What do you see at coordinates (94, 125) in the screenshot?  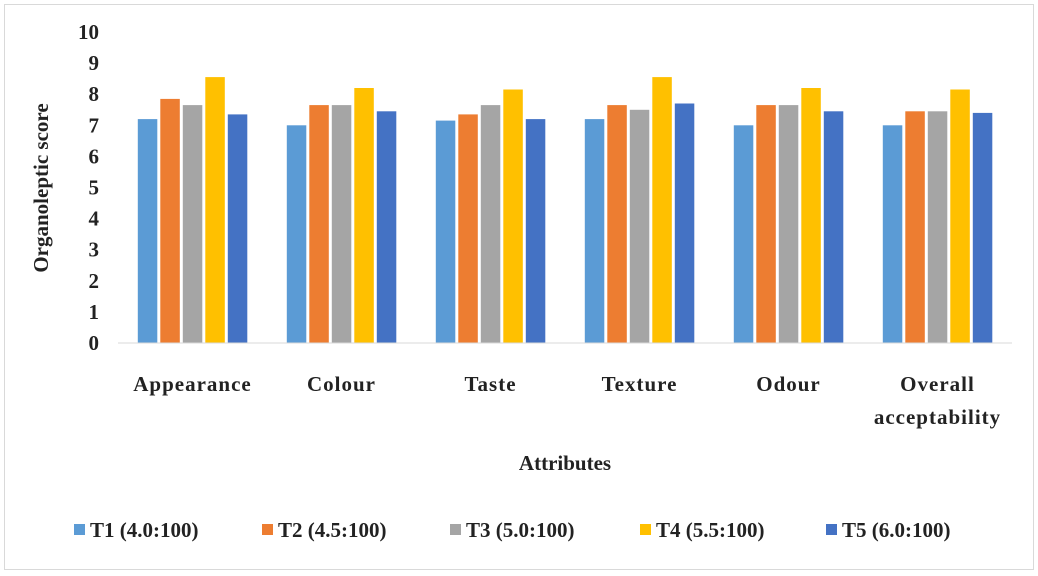 I see `y-tick-label: 7` at bounding box center [94, 125].